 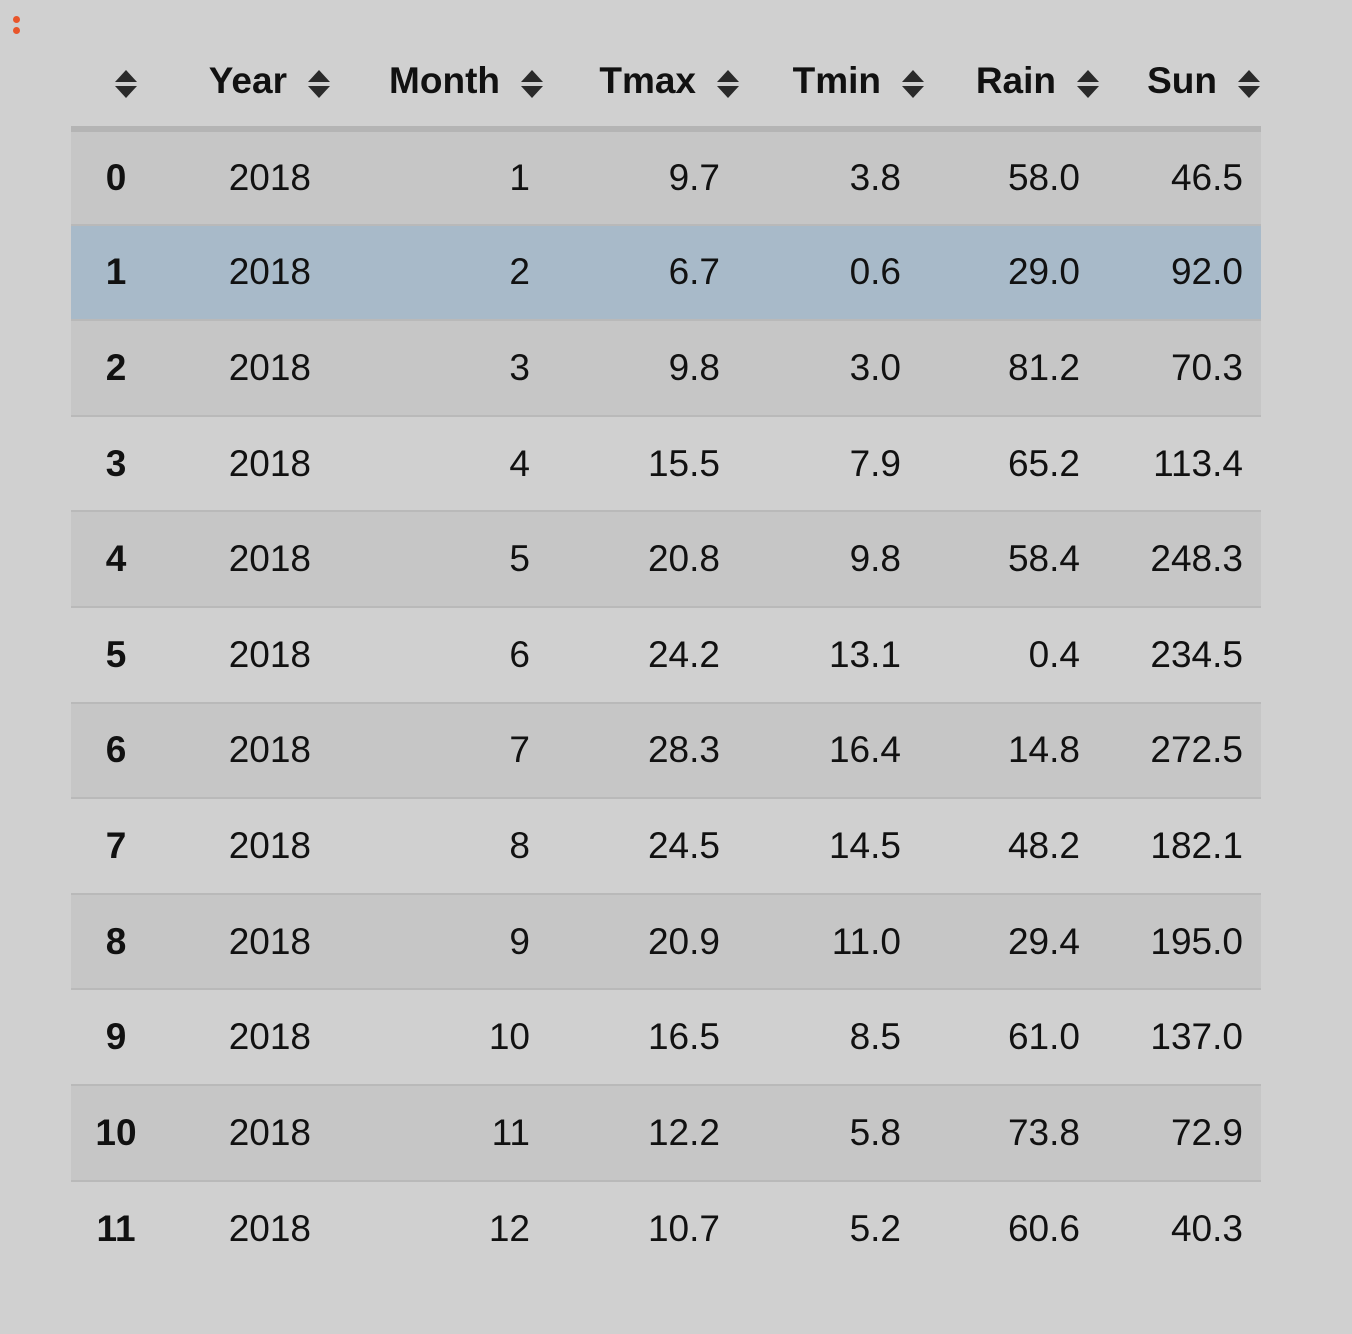 I want to click on column-header-label: Year, so click(x=247, y=81).